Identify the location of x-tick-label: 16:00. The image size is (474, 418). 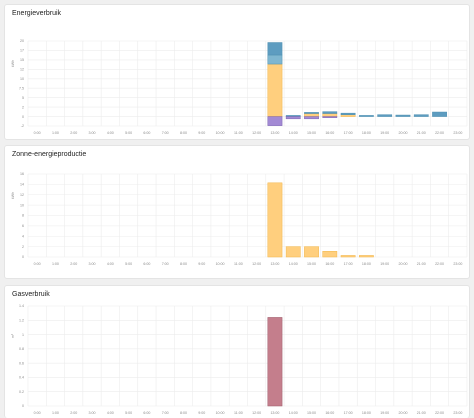
(329, 133).